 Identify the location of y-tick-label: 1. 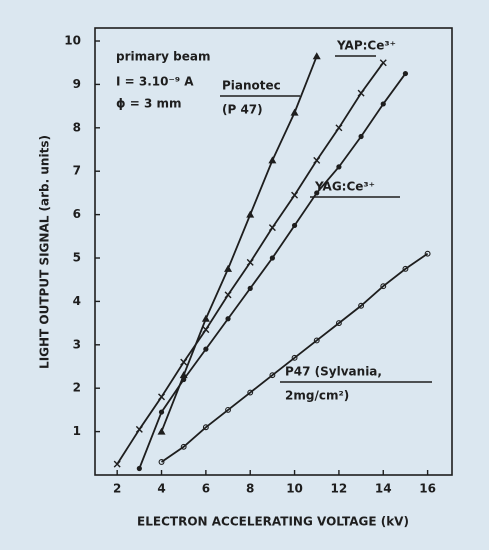
(77, 431).